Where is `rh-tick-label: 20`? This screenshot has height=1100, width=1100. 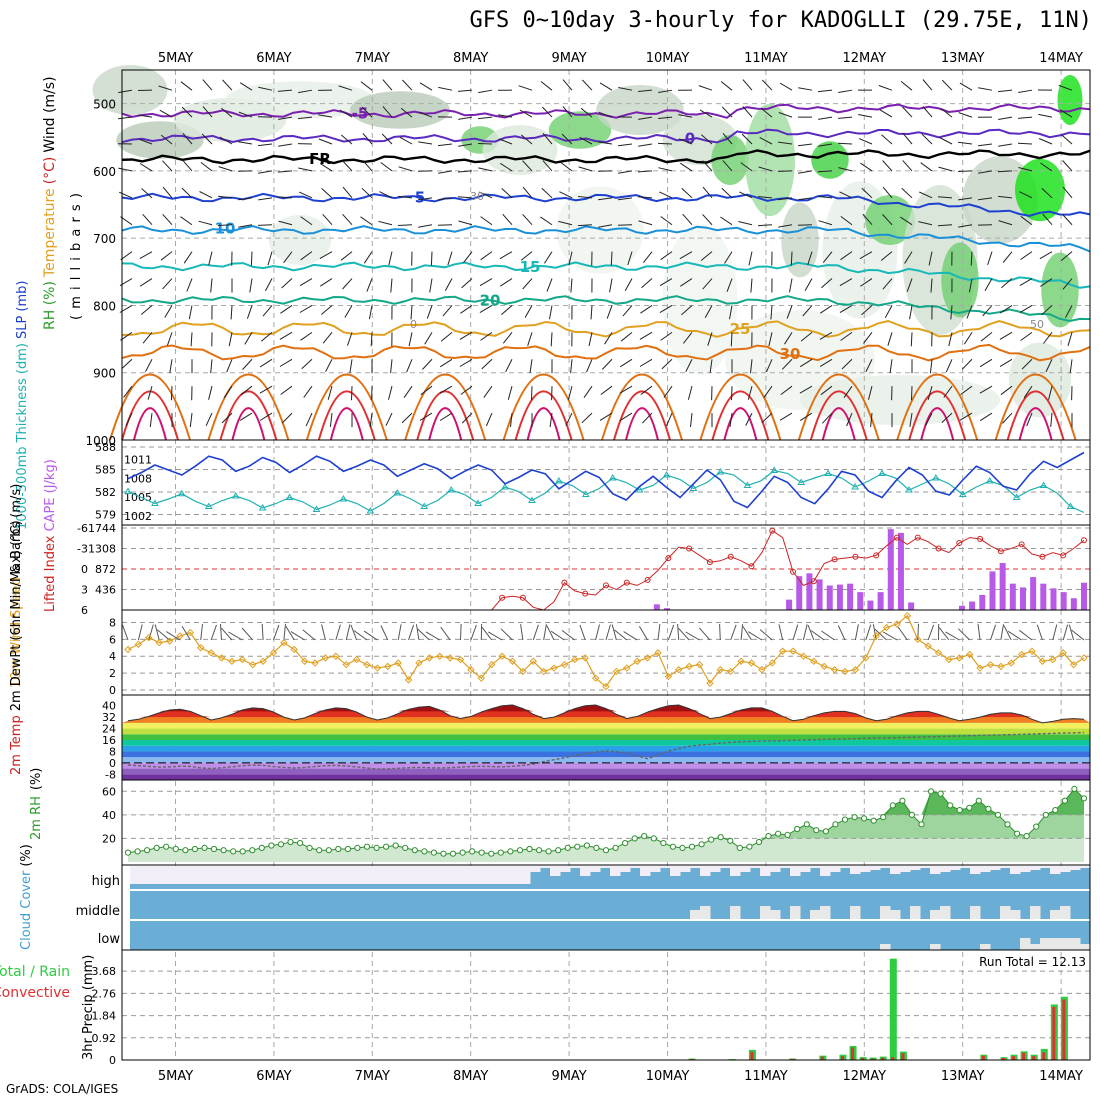
rh-tick-label: 20 is located at coordinates (109, 838).